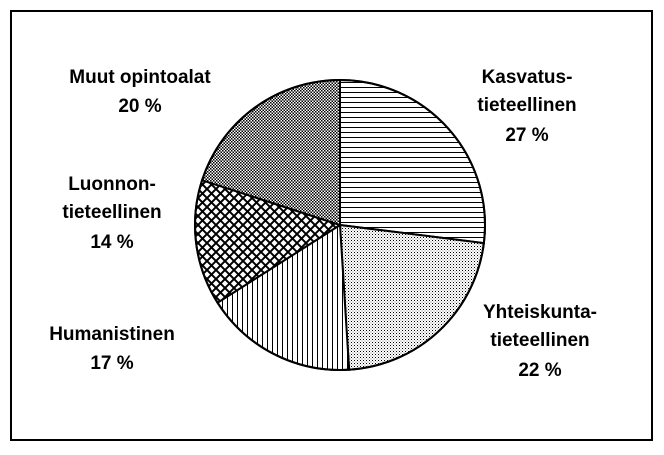 This screenshot has width=664, height=455. What do you see at coordinates (540, 312) in the screenshot?
I see `slice-label: Yhteiskunta-` at bounding box center [540, 312].